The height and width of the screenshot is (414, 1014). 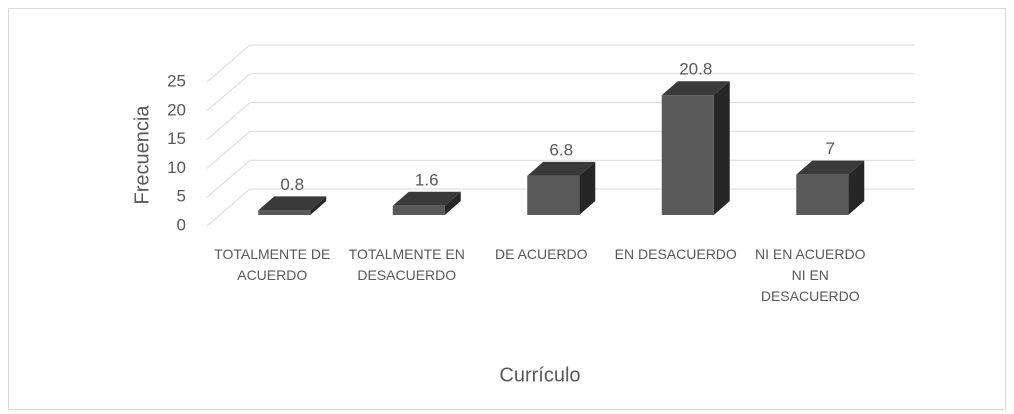 I want to click on value-label: 20.8, so click(x=695, y=69).